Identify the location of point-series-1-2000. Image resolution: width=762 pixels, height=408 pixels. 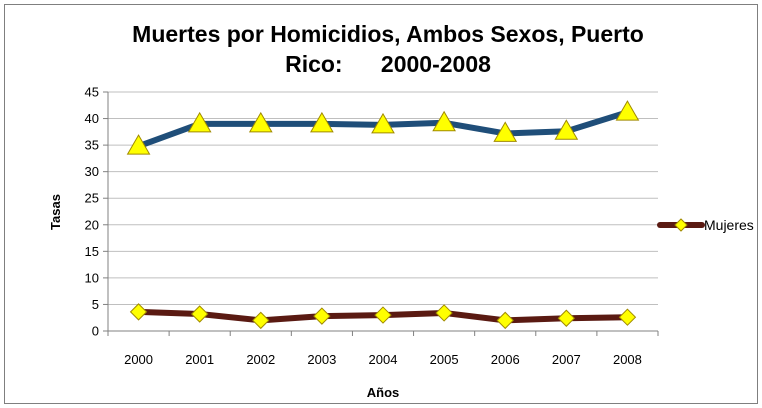
(138, 144).